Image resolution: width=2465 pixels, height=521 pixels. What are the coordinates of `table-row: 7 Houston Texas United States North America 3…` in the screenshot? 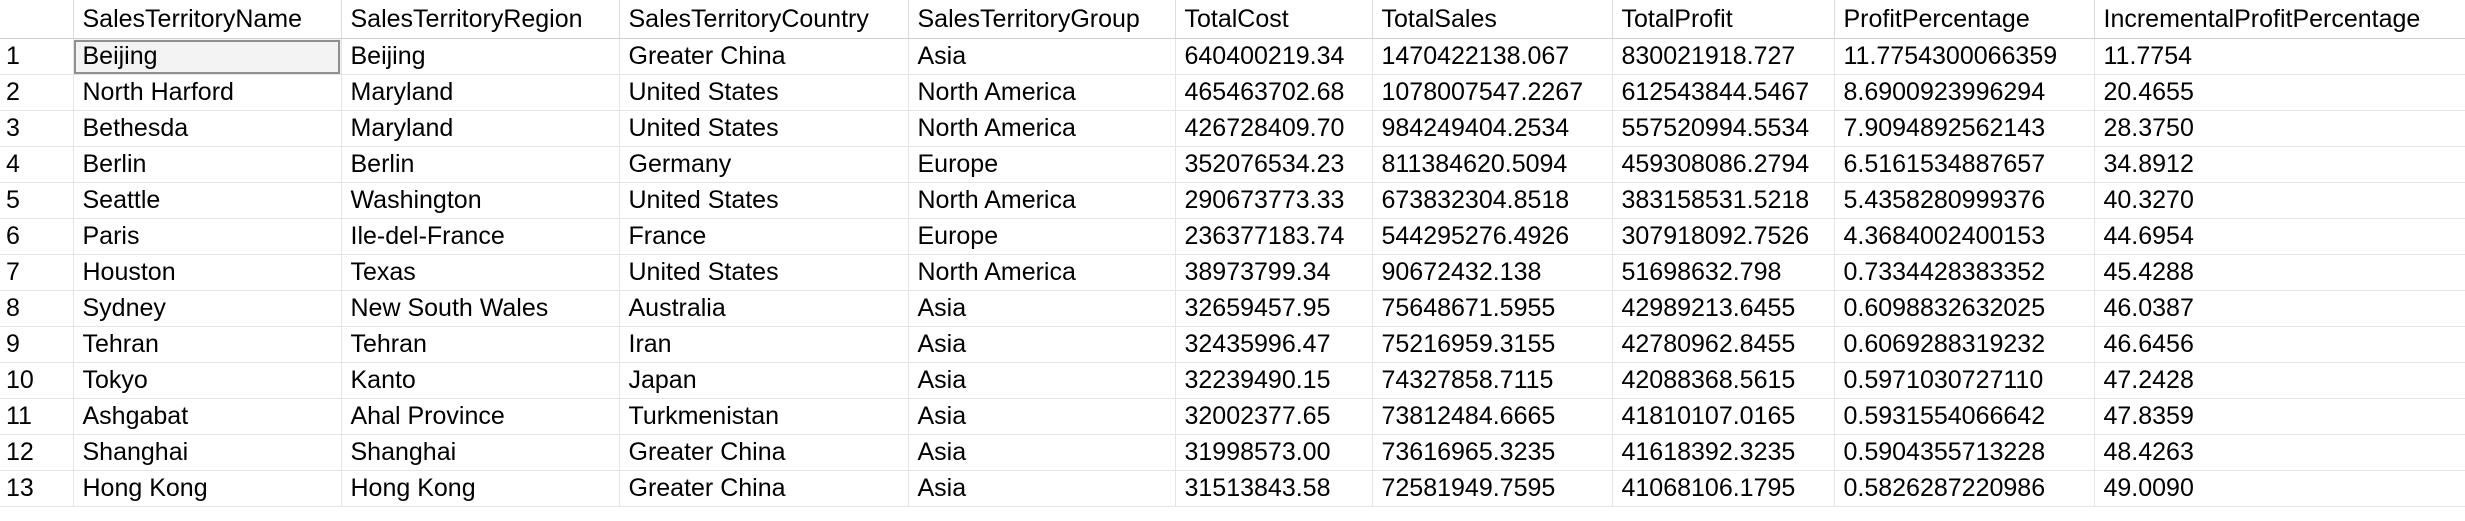 It's located at (1232, 272).